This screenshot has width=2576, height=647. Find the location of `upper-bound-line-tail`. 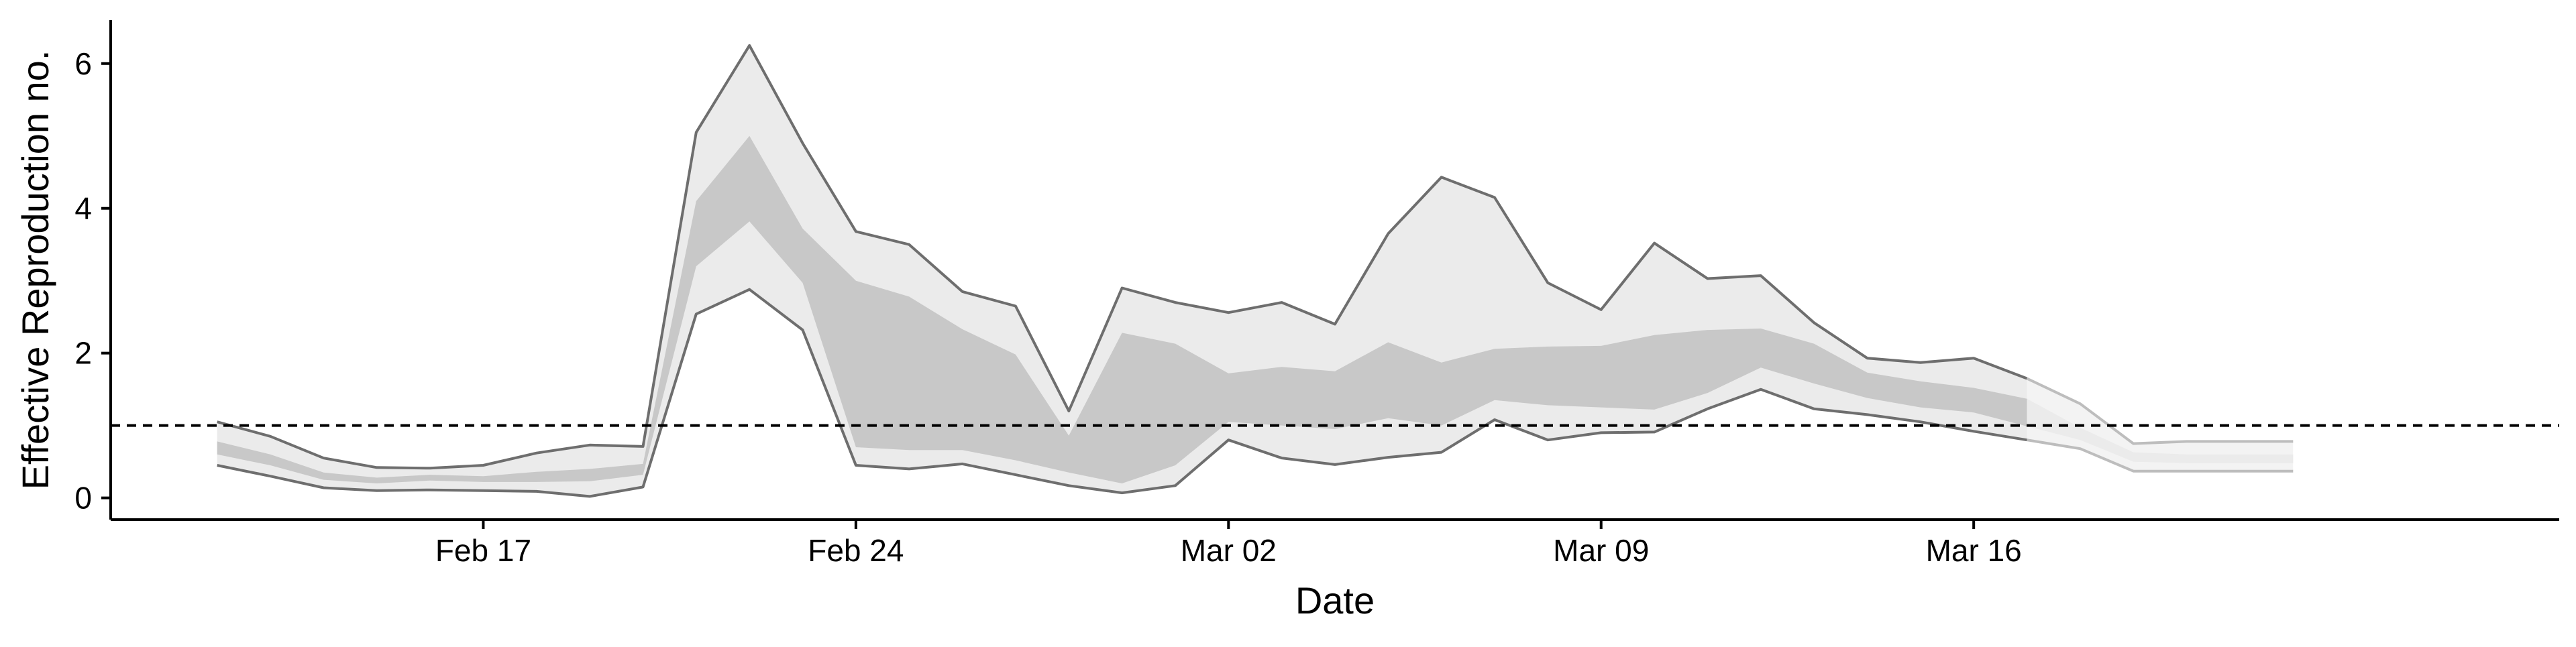

upper-bound-line-tail is located at coordinates (2160, 411).